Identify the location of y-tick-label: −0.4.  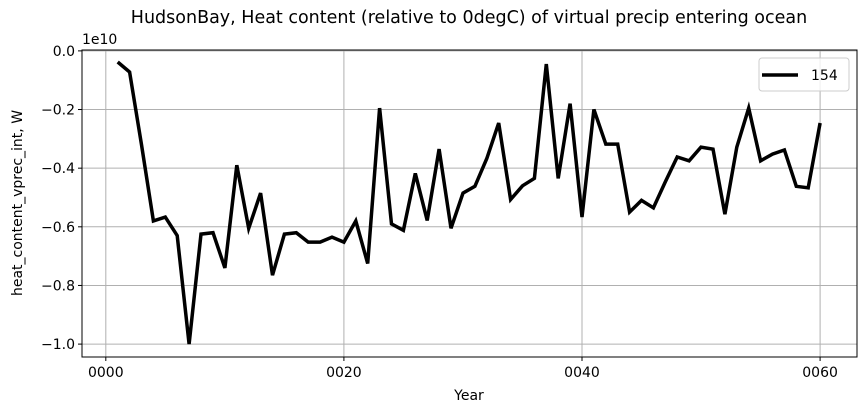
(58, 169).